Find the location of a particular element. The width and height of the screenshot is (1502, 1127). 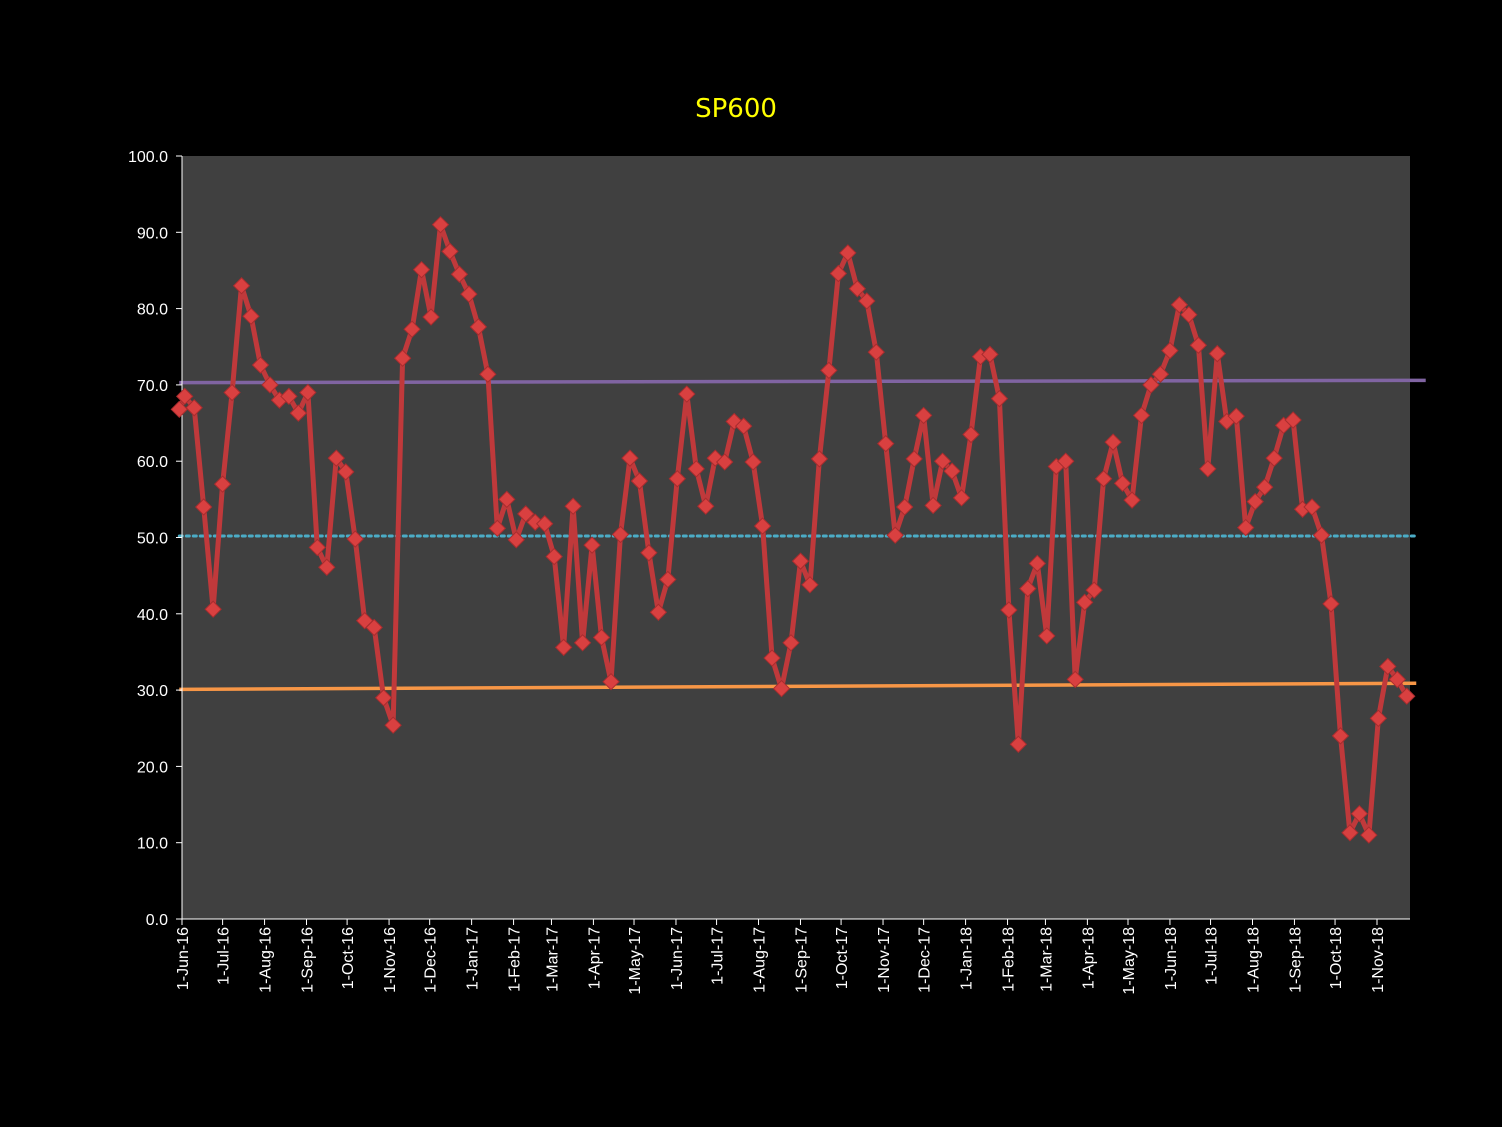

x-tick-label: 1-Jun-16 is located at coordinates (183, 958).